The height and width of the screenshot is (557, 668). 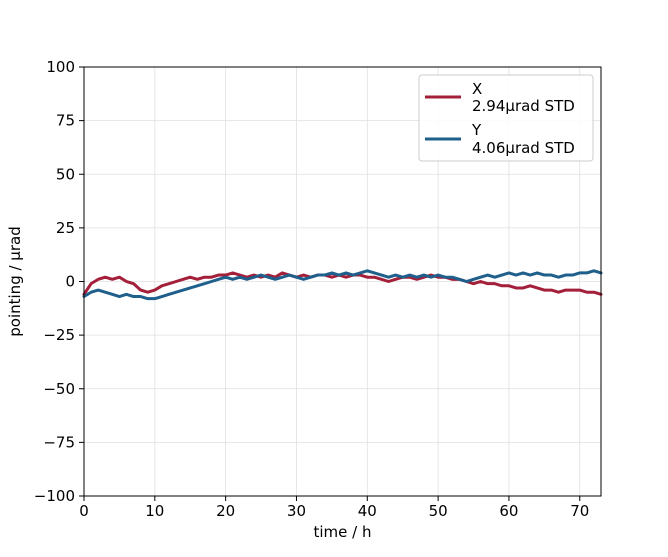 I want to click on x-tick-label: 70, so click(x=579, y=511).